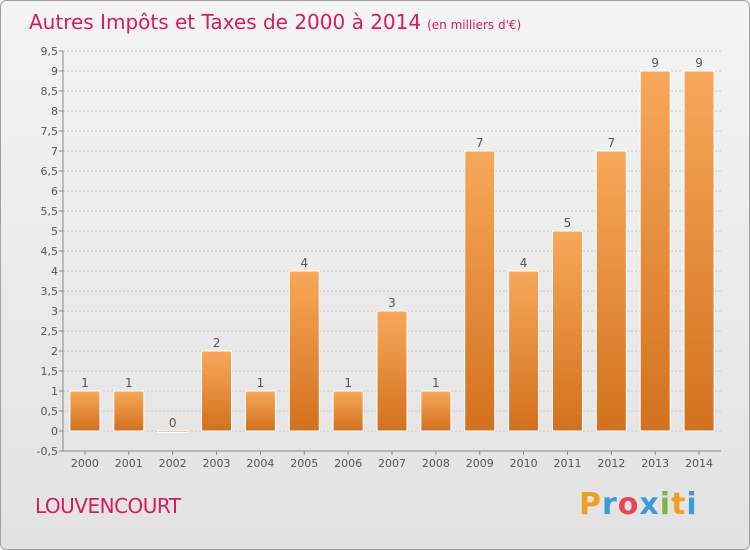  I want to click on y-tick-label: 8,5, so click(50, 91).